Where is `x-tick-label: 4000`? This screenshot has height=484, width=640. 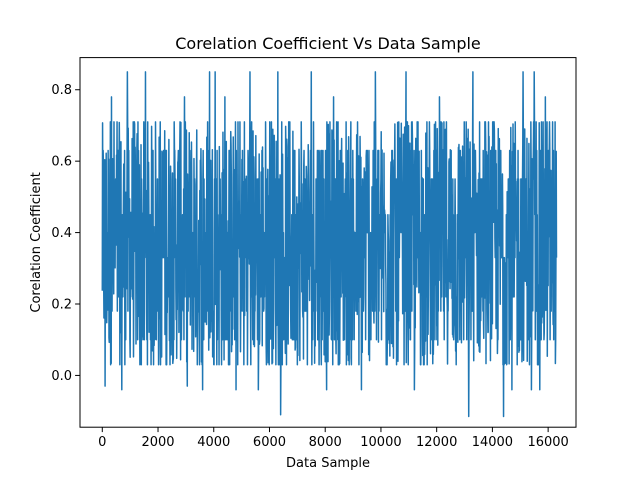
x-tick-label: 4000 is located at coordinates (213, 442).